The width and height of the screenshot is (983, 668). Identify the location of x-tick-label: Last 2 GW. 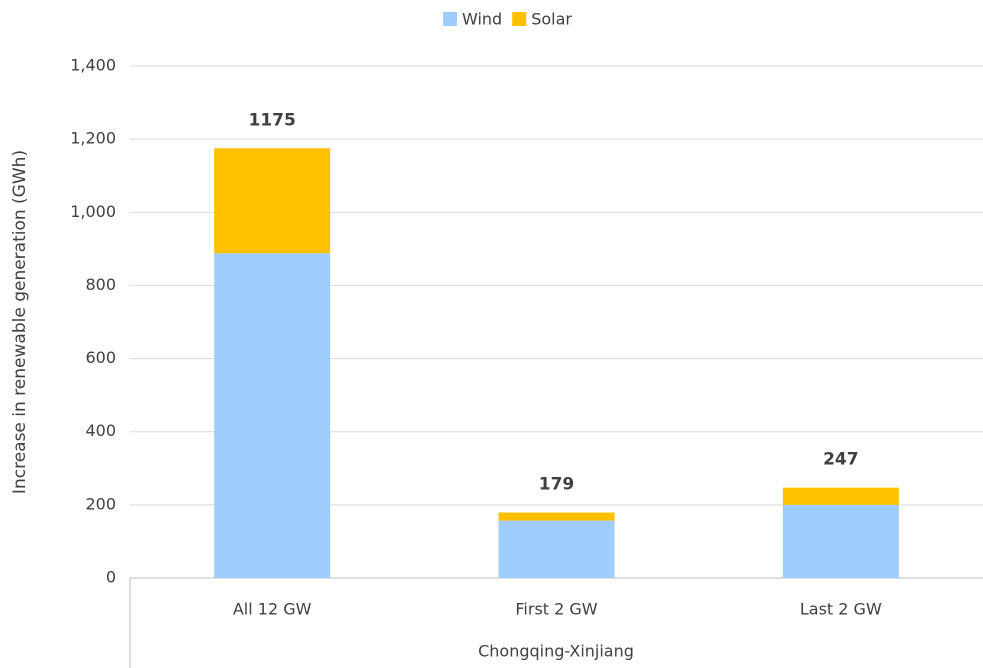
(841, 609).